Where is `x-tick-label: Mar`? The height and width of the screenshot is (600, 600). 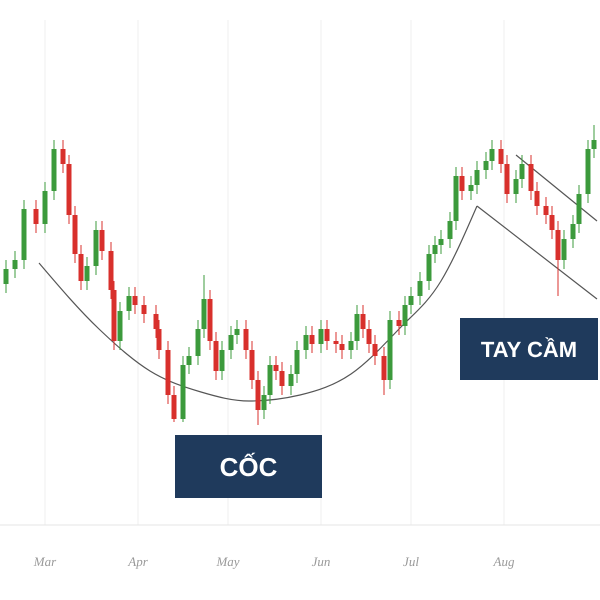 x-tick-label: Mar is located at coordinates (45, 561).